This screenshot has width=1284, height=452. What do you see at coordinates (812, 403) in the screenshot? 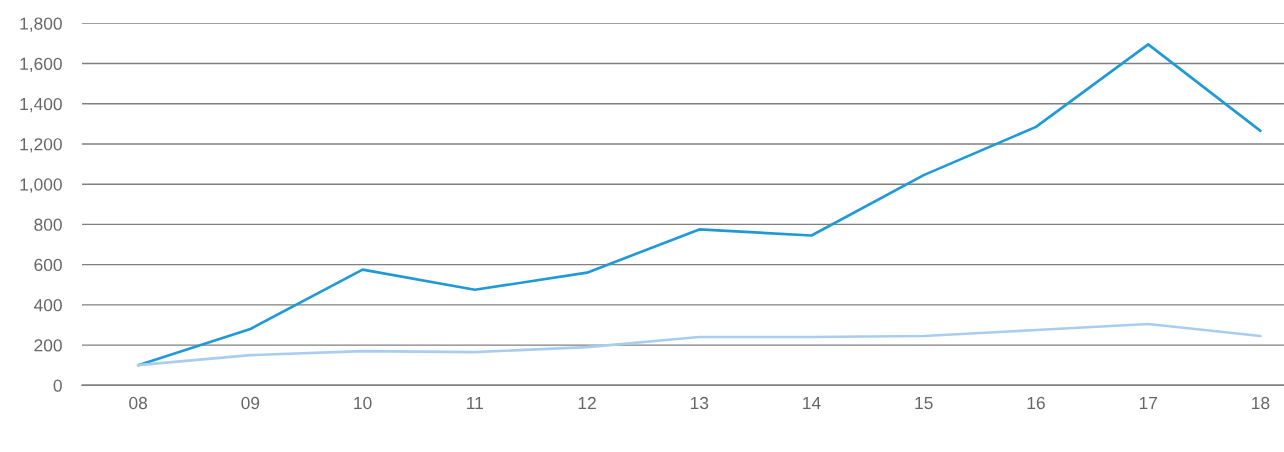
I see `x-tick-label: 14` at bounding box center [812, 403].